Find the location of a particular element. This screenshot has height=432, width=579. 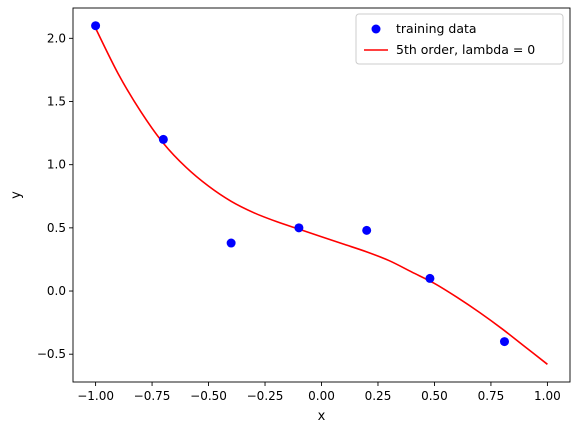

y-tick-label: 1.5 is located at coordinates (56, 102).